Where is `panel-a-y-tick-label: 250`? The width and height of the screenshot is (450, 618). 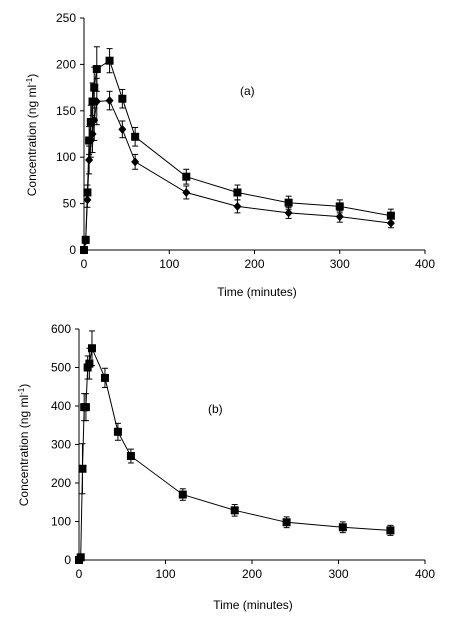
panel-a-y-tick-label: 250 is located at coordinates (66, 18).